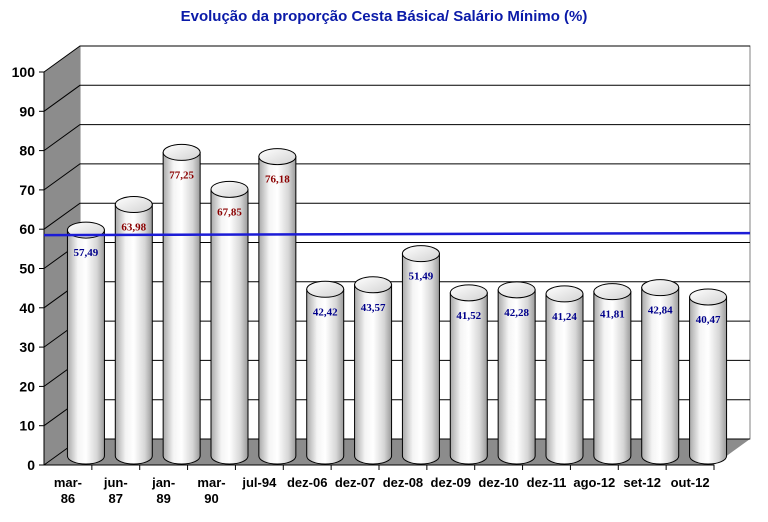 The width and height of the screenshot is (768, 522). What do you see at coordinates (594, 482) in the screenshot?
I see `x-tick-label: ago-12` at bounding box center [594, 482].